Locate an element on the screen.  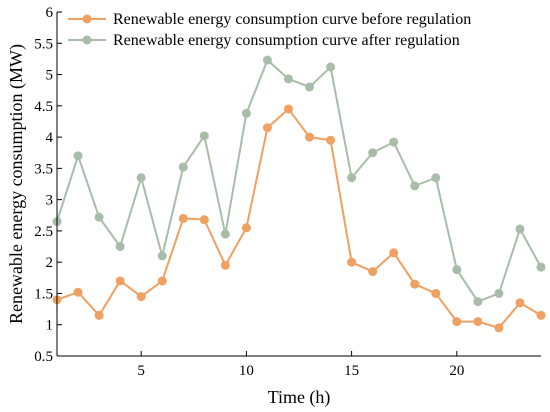
x-tick-label: 15 is located at coordinates (351, 371).